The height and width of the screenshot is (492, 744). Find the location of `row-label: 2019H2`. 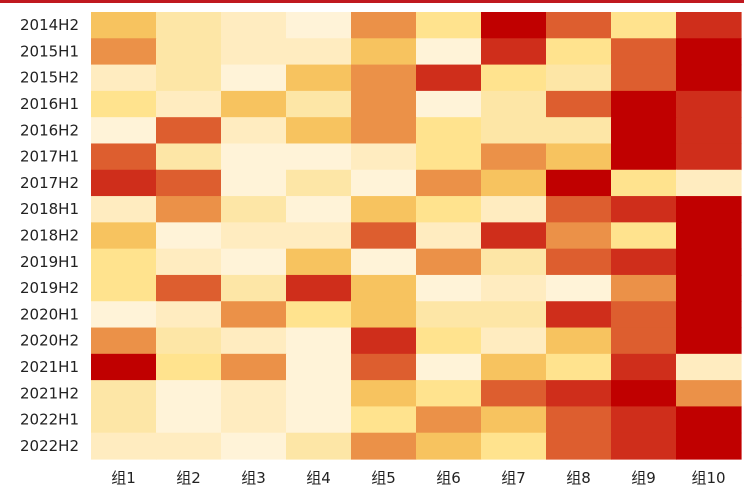

row-label: 2019H2 is located at coordinates (49, 288).